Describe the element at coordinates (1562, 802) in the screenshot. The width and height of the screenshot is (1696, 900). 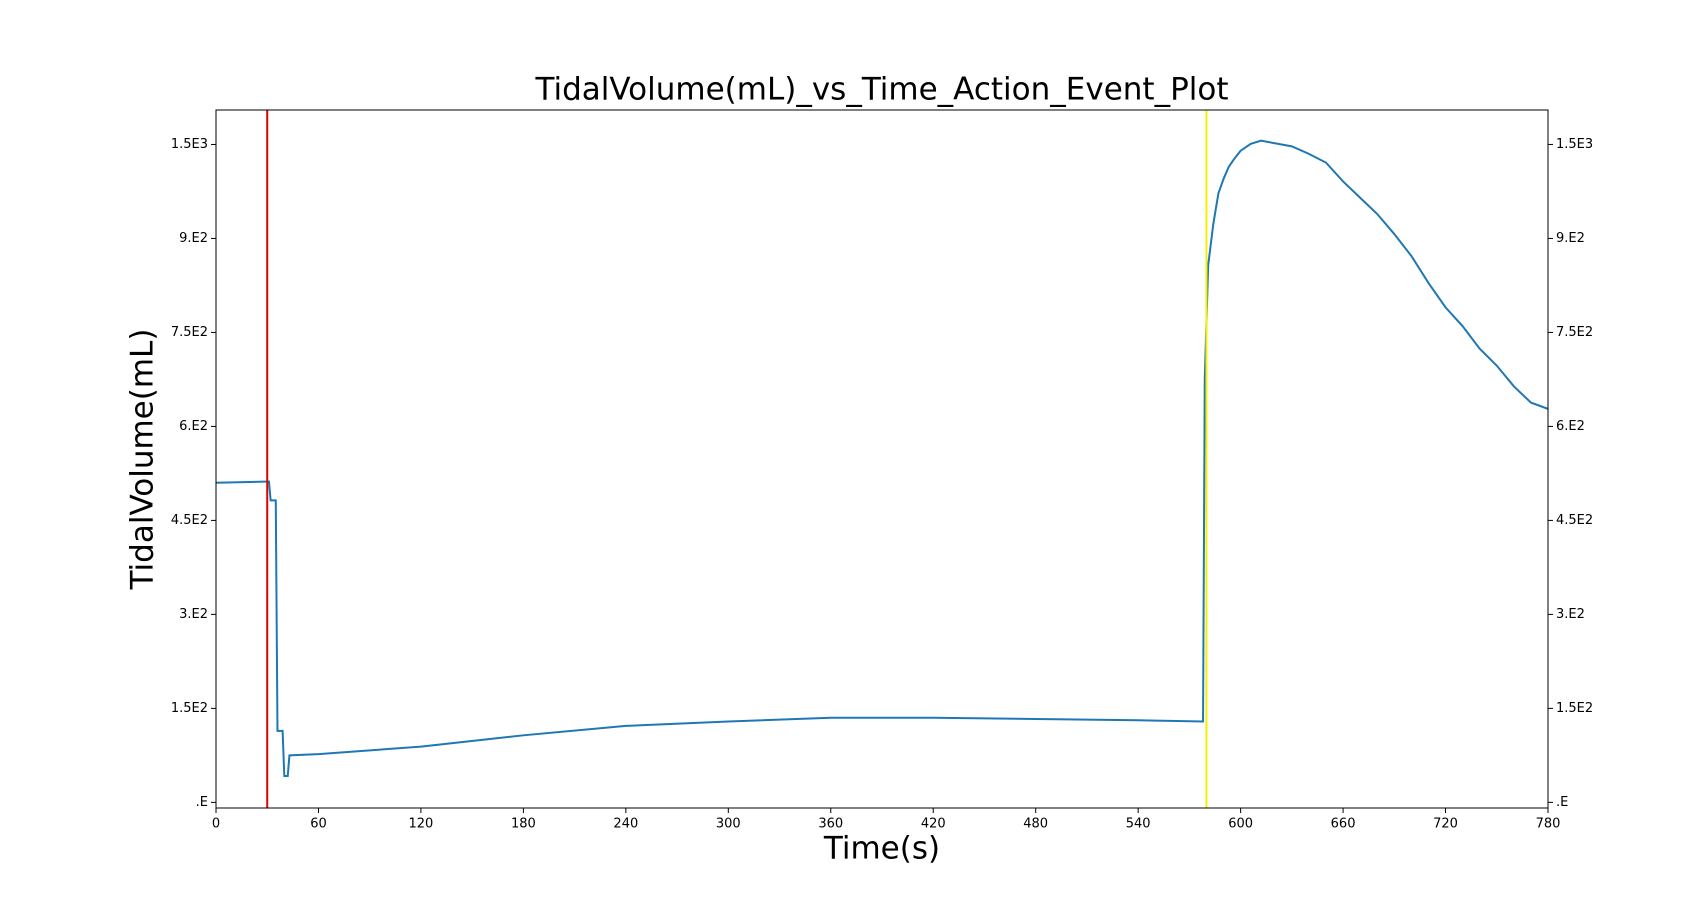
I see `y2-tick-label: .E` at that location.